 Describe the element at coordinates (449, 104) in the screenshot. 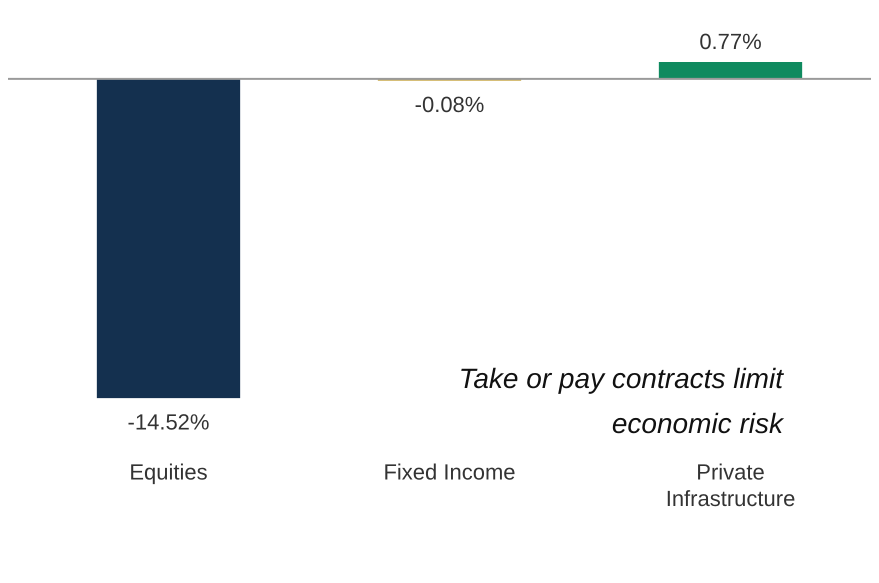

I see `data-label: -0.08%` at that location.